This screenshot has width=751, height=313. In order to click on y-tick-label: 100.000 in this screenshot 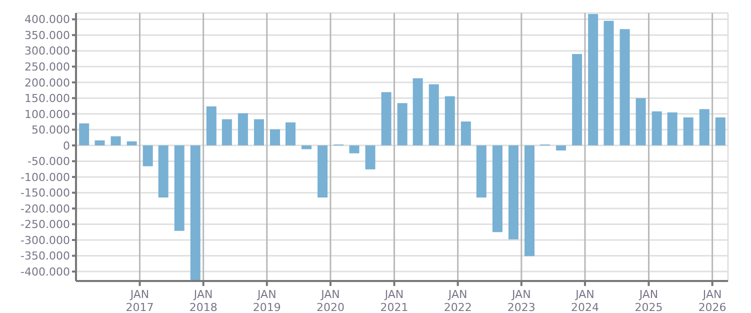, I will do `click(47, 114)`.